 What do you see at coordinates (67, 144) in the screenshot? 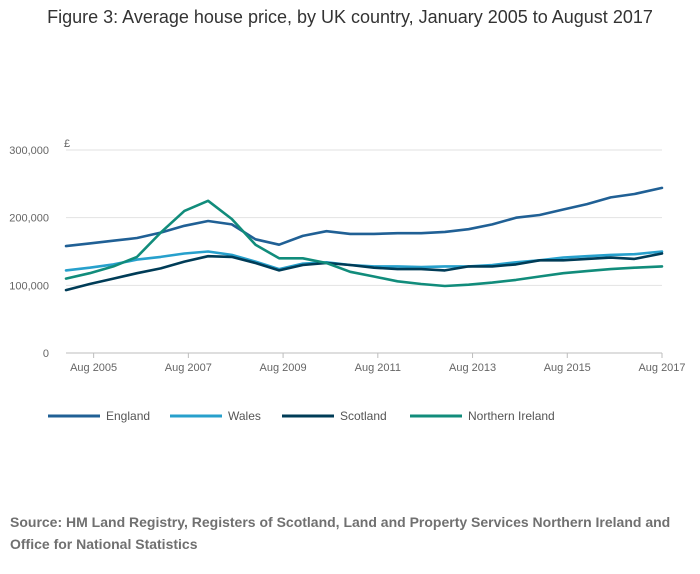
I see `y-axis-unit-label: £` at bounding box center [67, 144].